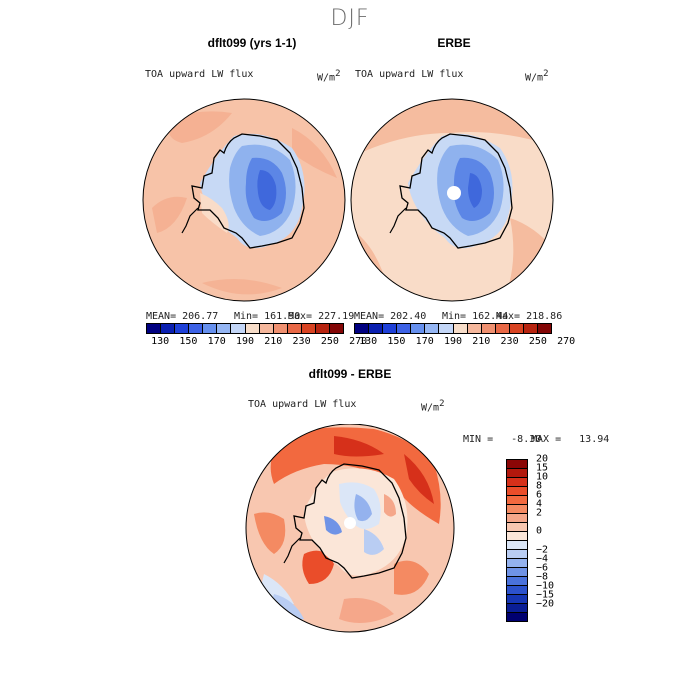 This screenshot has height=700, width=700. Describe the element at coordinates (390, 316) in the screenshot. I see `panel-2-mean: MEAN= 202.40` at that location.